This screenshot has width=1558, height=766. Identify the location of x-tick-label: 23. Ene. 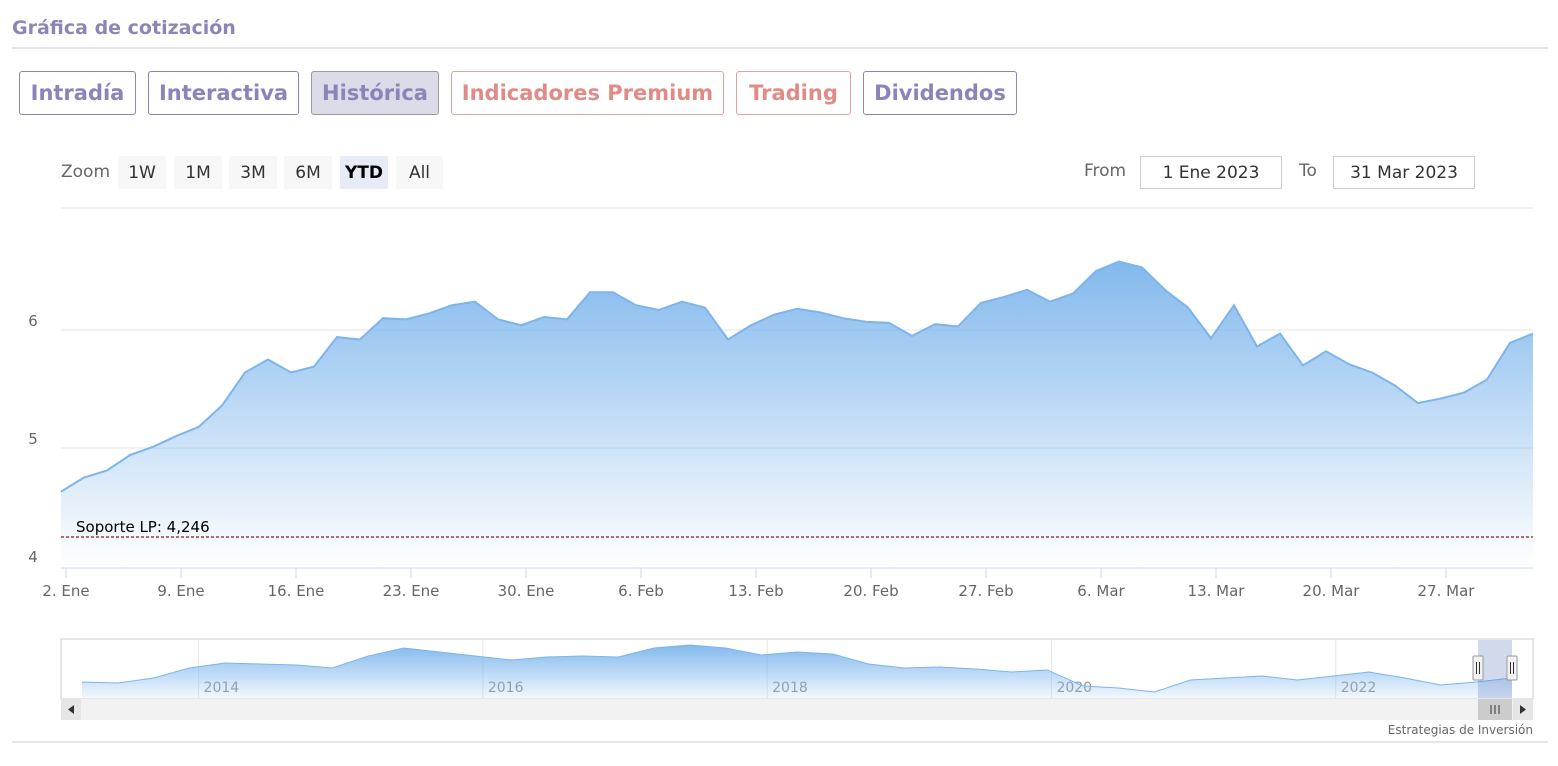
(411, 591).